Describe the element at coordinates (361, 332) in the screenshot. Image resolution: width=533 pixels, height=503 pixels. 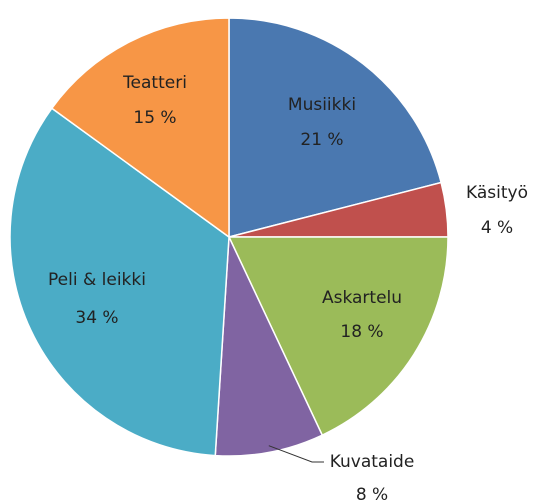
I see `slice-value-label: 18 %` at that location.